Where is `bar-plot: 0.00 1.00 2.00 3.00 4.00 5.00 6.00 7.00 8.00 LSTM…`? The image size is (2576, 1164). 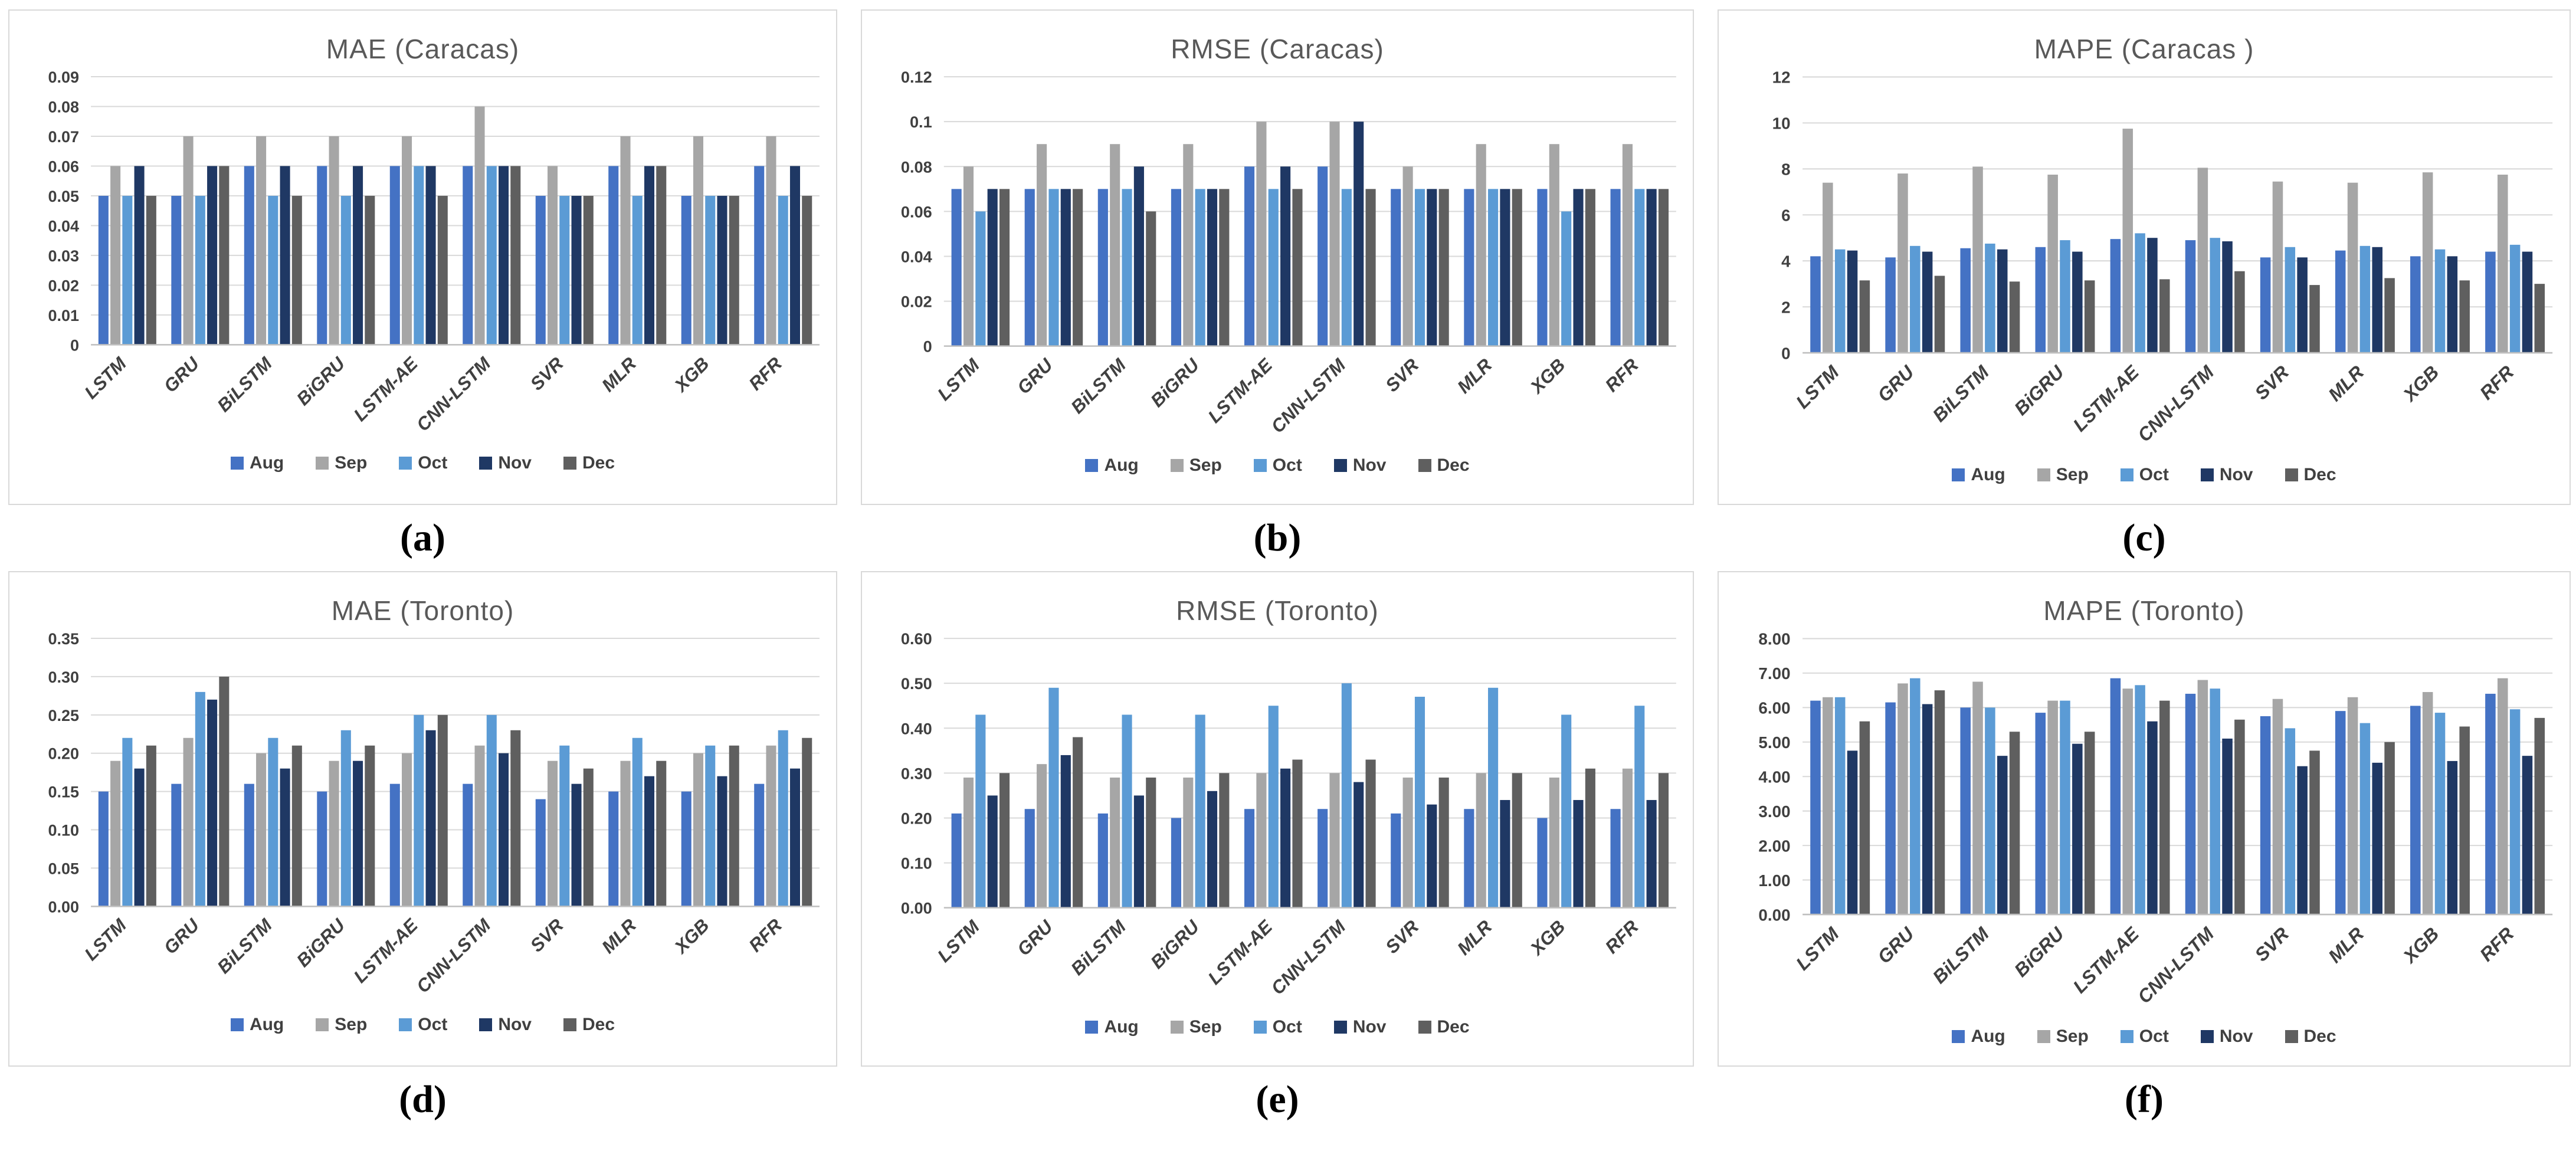
bar-plot: 0.00 1.00 2.00 3.00 4.00 5.00 6.00 7.00 8.00 LSTM… is located at coordinates (2155, 819).